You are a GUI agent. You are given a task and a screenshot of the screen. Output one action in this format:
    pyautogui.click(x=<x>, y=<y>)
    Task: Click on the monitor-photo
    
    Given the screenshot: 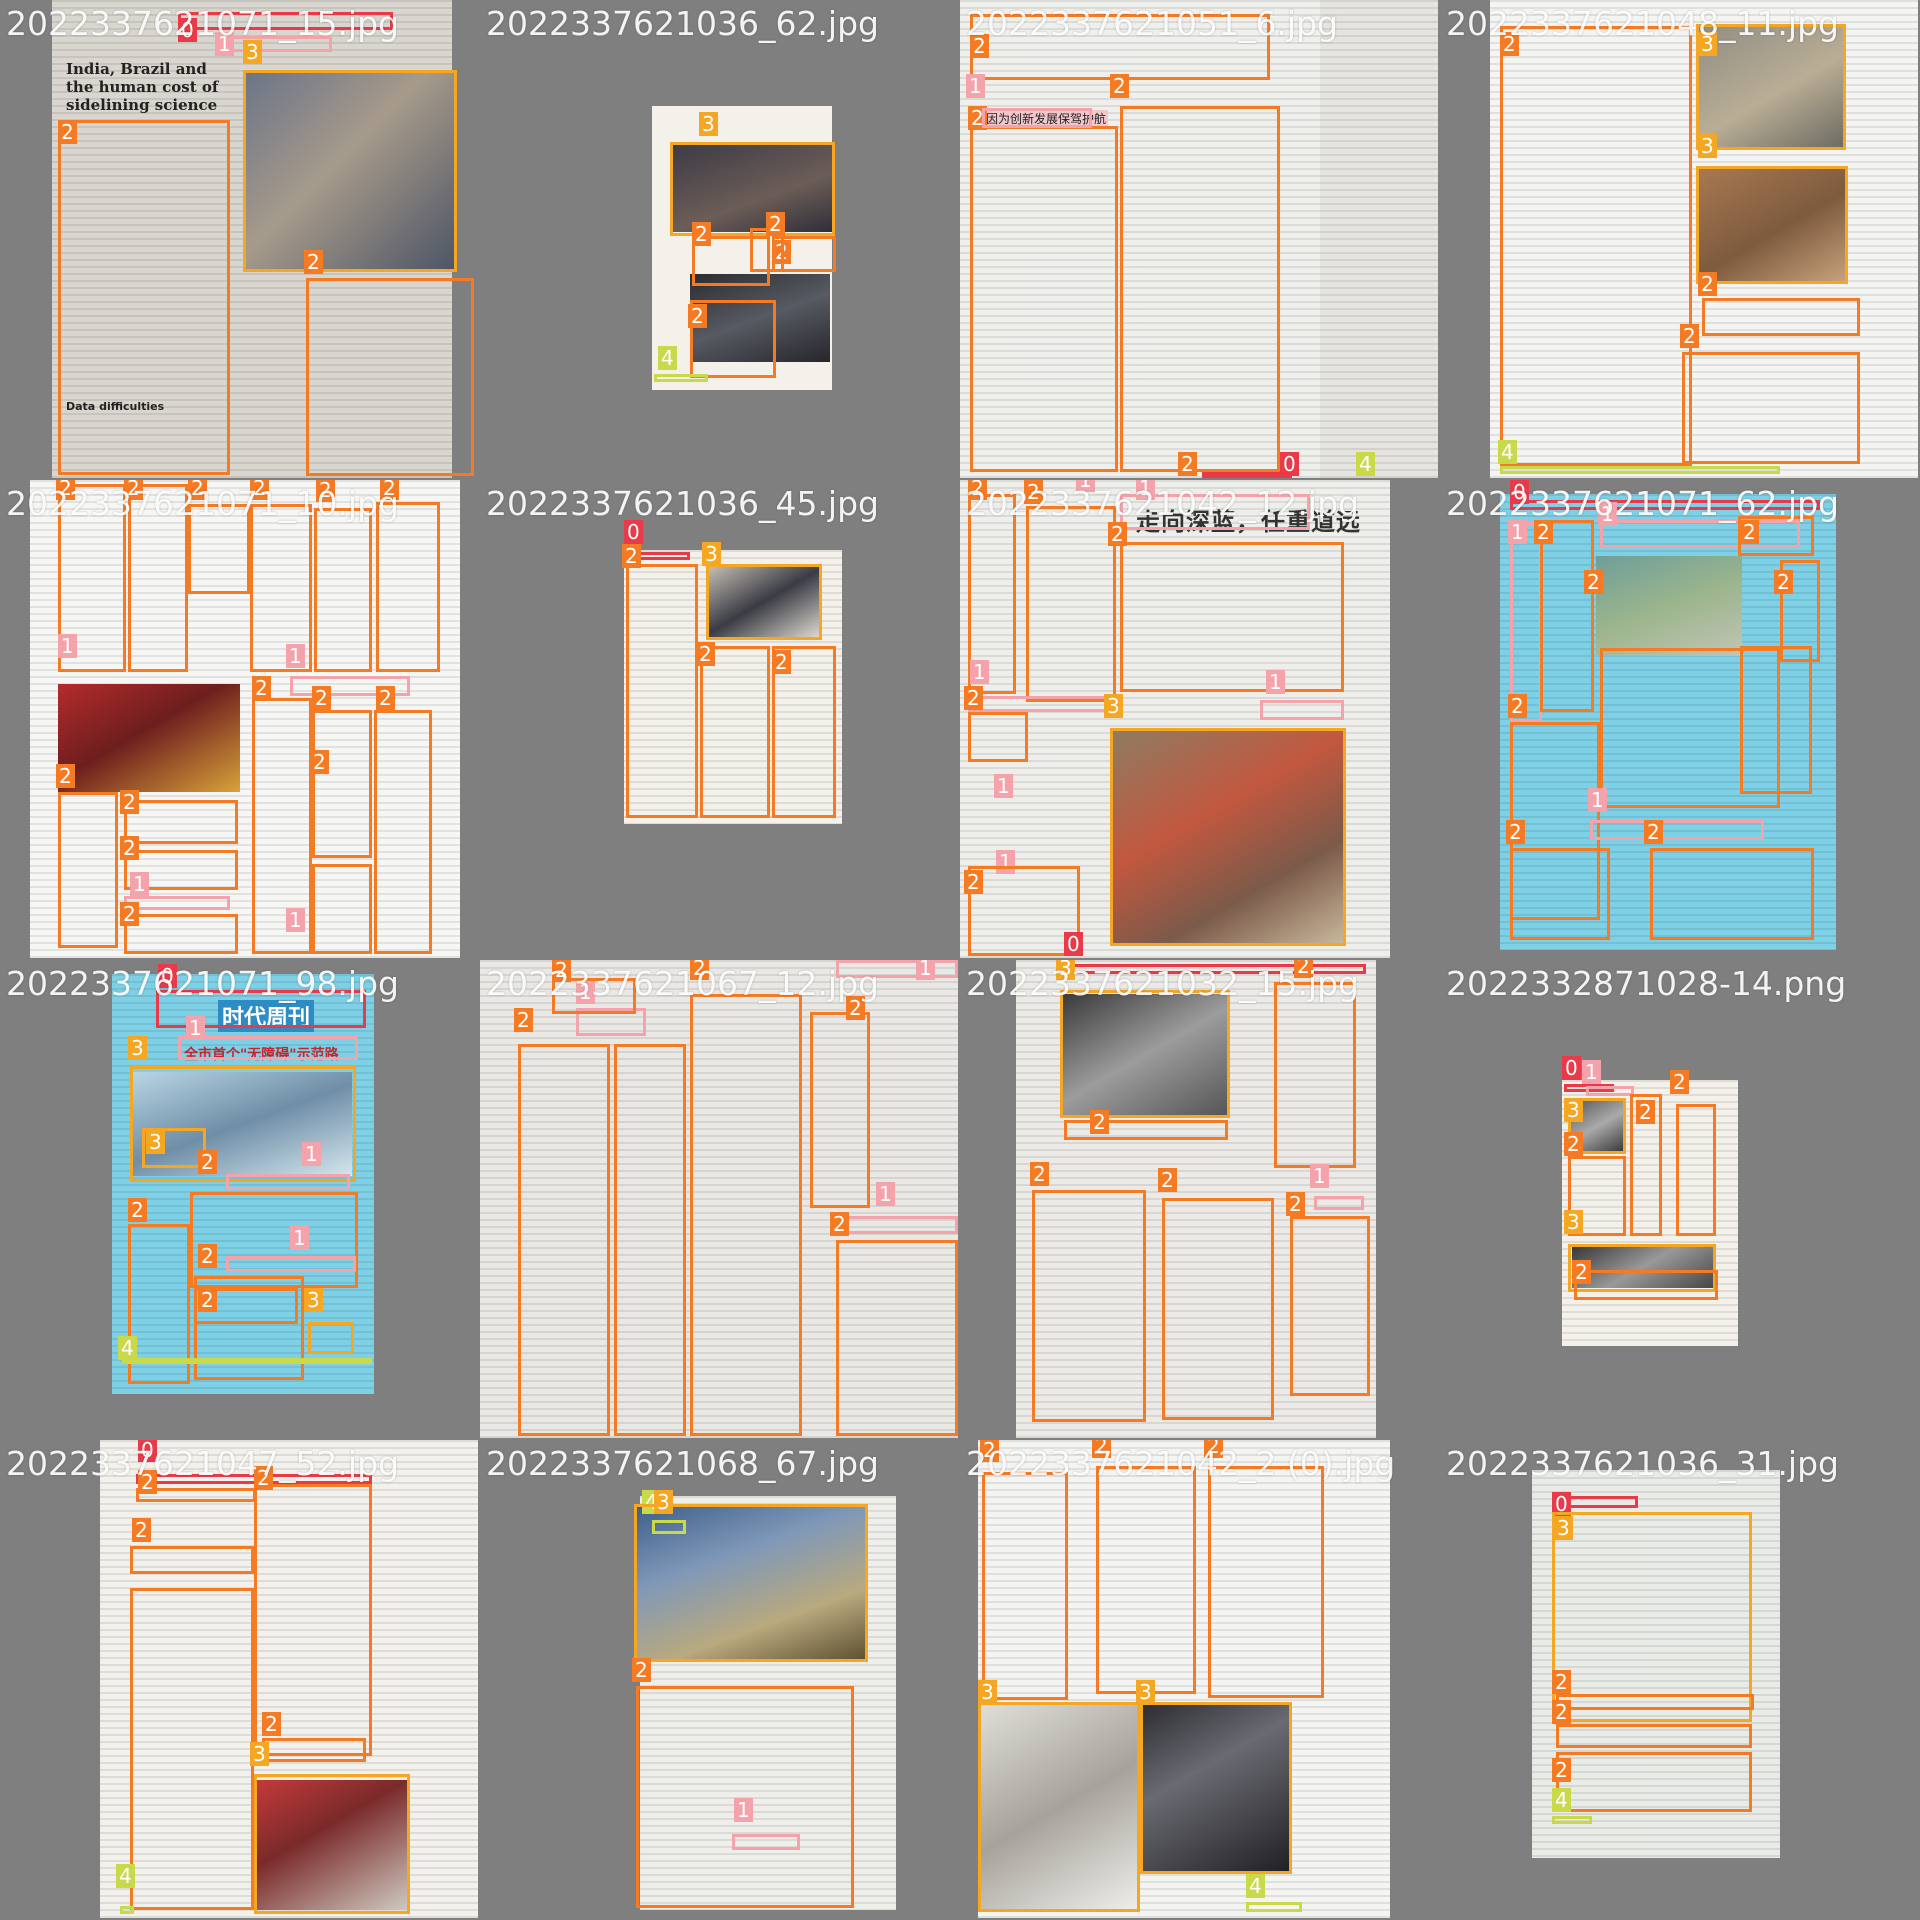 What is the action you would take?
    pyautogui.click(x=1215, y=1787)
    